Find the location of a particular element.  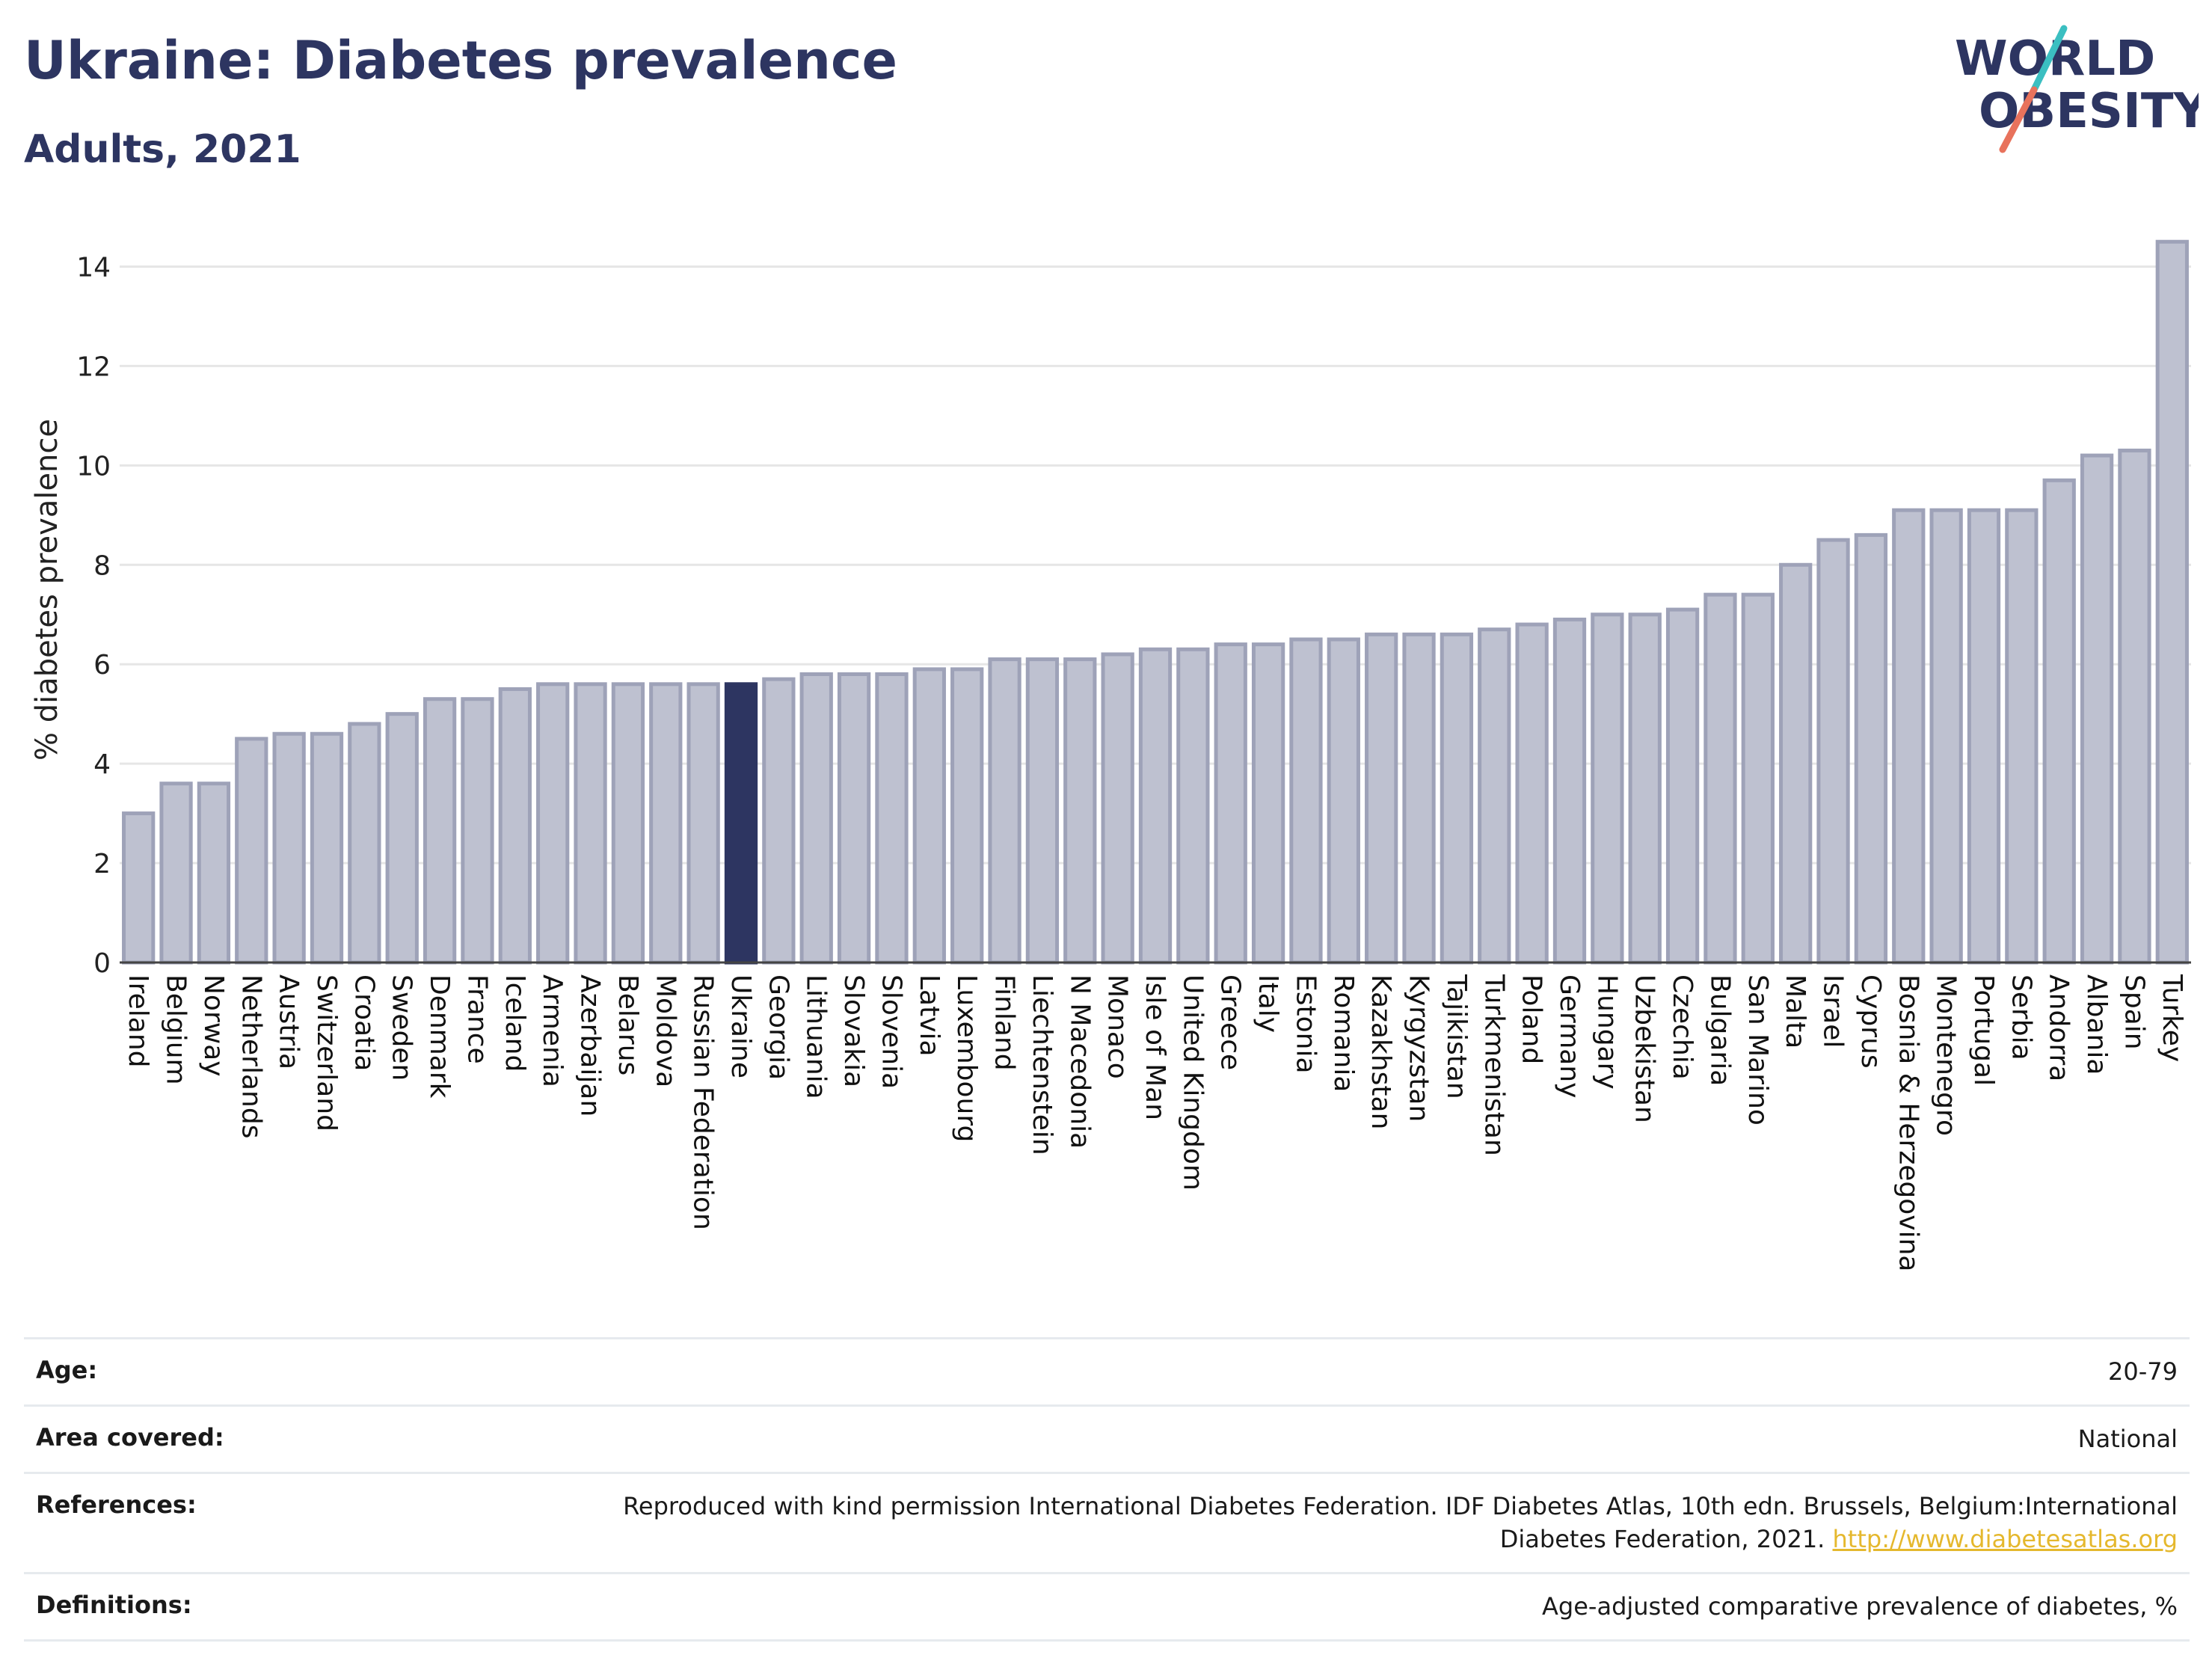

age-value: 20-79 is located at coordinates (2143, 1371).